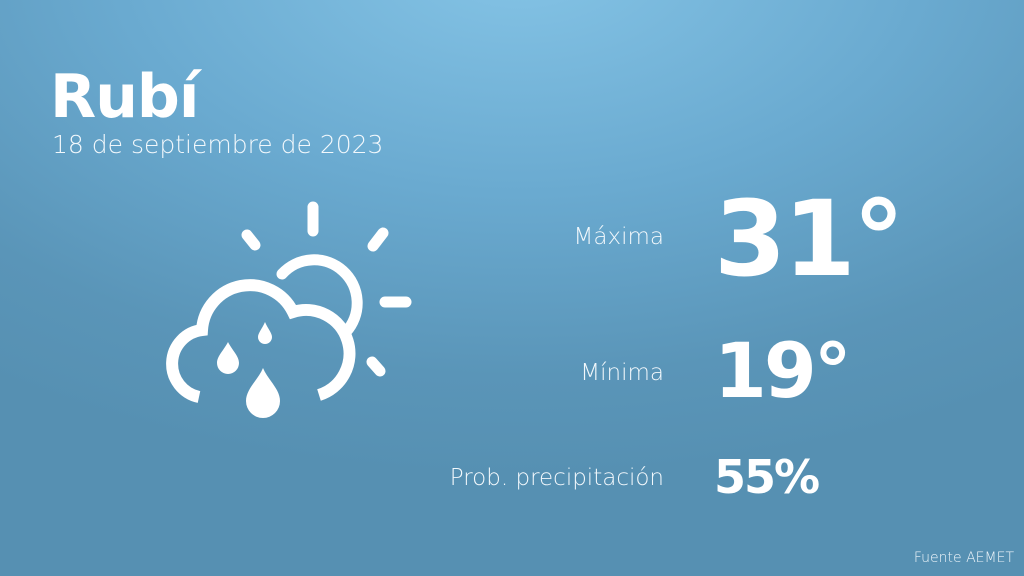 This screenshot has width=1024, height=576. Describe the element at coordinates (319, 296) in the screenshot. I see `sun-arc` at that location.